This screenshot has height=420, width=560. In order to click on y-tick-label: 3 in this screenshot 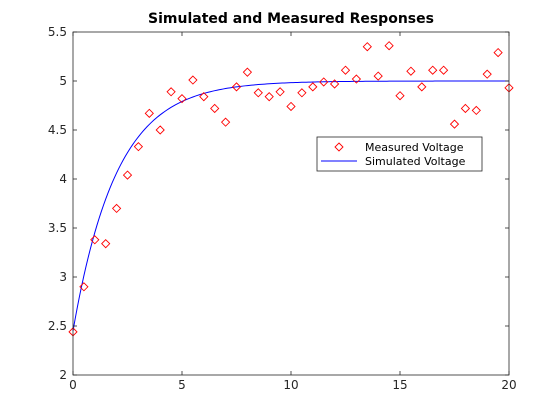, I will do `click(63, 277)`.